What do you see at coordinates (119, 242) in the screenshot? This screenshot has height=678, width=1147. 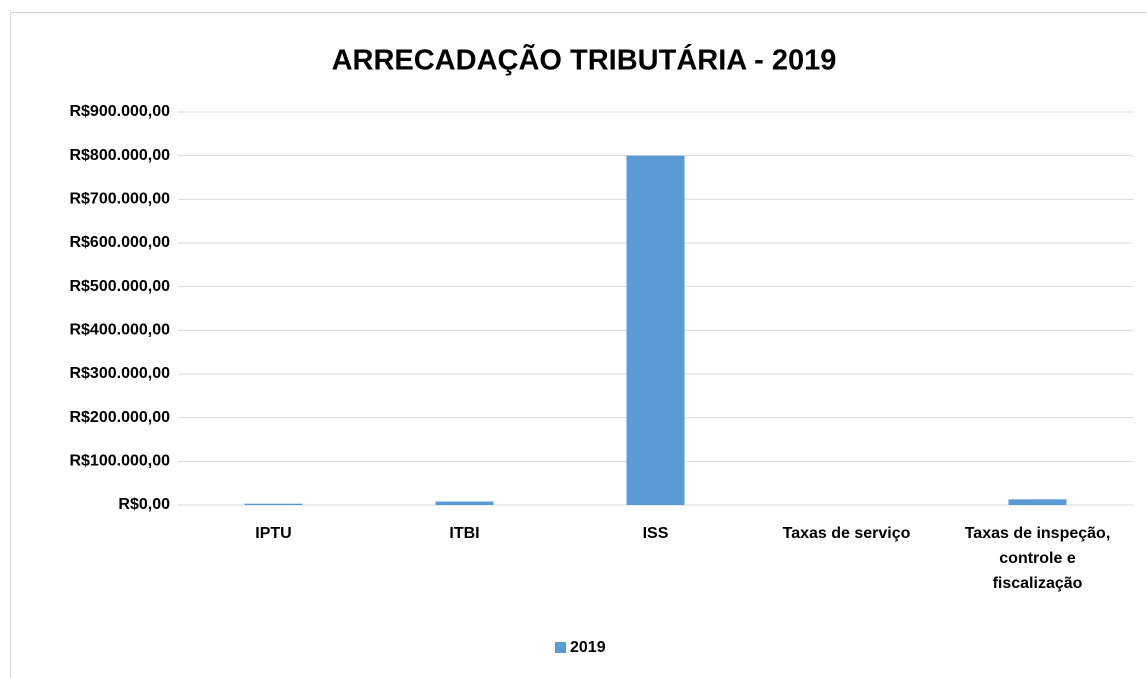 I see `y-tick-label: R$600.000,00` at bounding box center [119, 242].